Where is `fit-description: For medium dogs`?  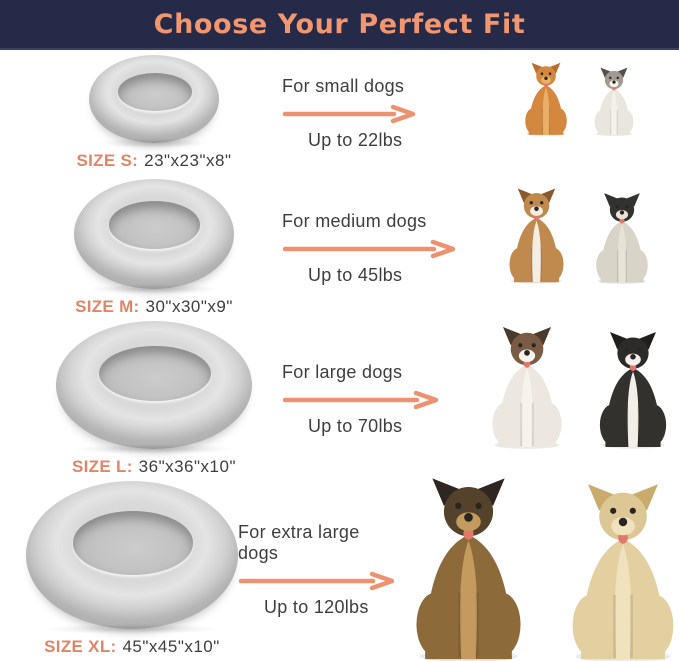 fit-description: For medium dogs is located at coordinates (354, 221).